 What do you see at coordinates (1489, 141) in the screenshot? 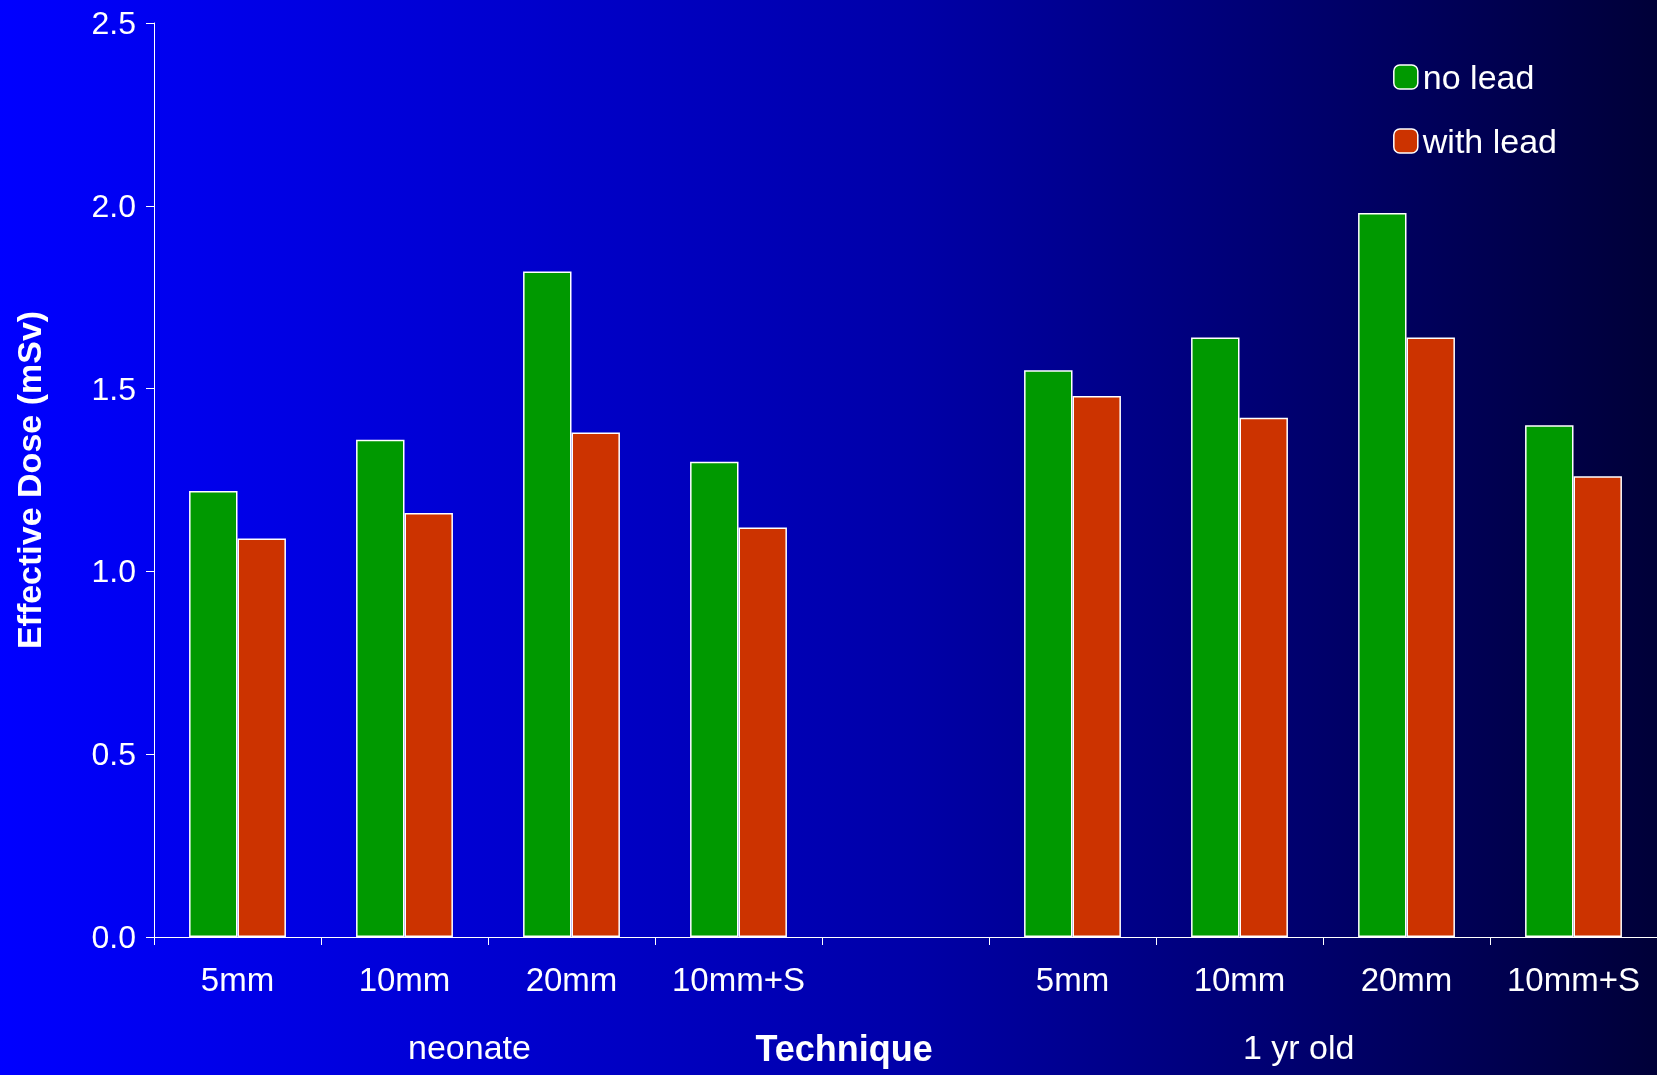
I see `legend-label: with lead` at bounding box center [1489, 141].